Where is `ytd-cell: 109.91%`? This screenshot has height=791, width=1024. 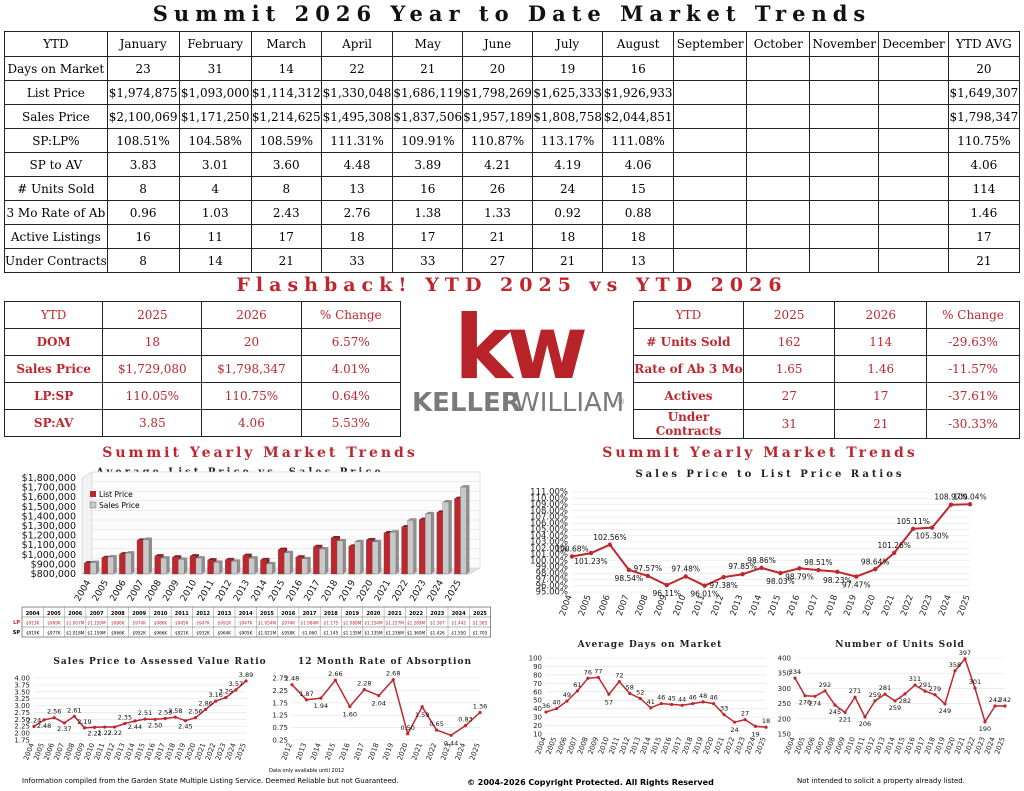 ytd-cell: 109.91% is located at coordinates (428, 140).